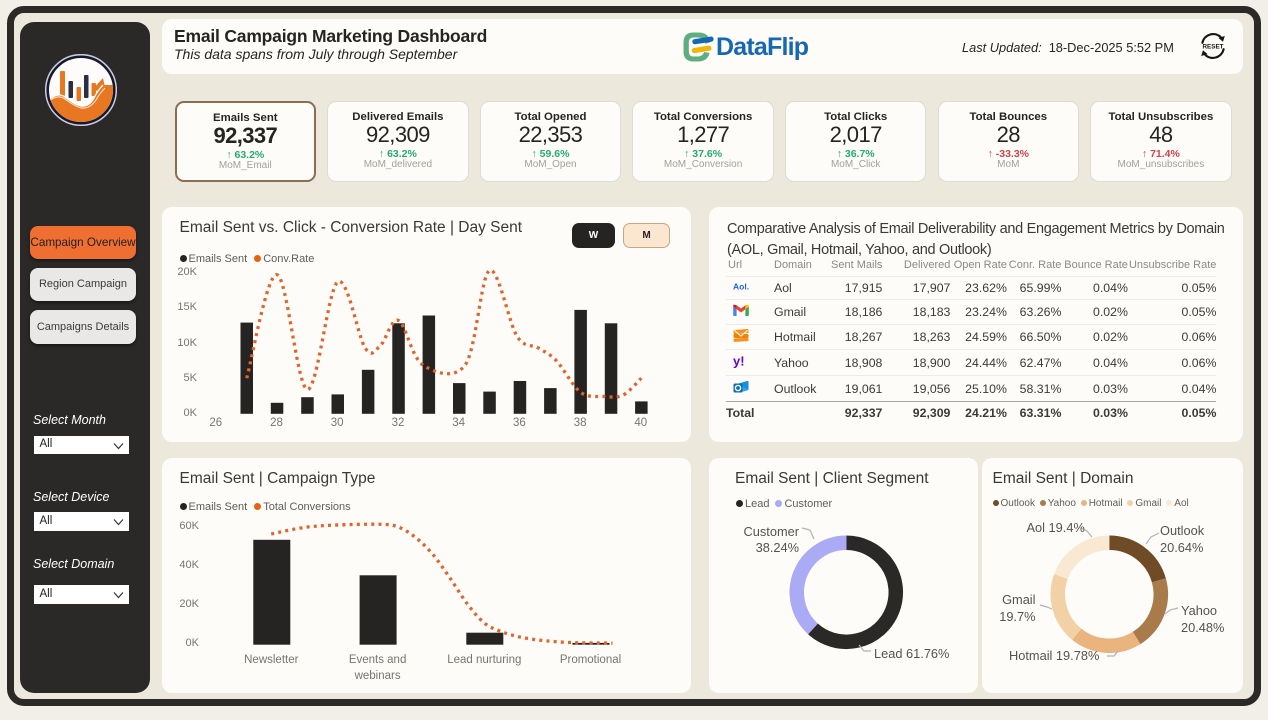 The width and height of the screenshot is (1268, 720). What do you see at coordinates (739, 361) in the screenshot?
I see `svg-text: y!` at bounding box center [739, 361].